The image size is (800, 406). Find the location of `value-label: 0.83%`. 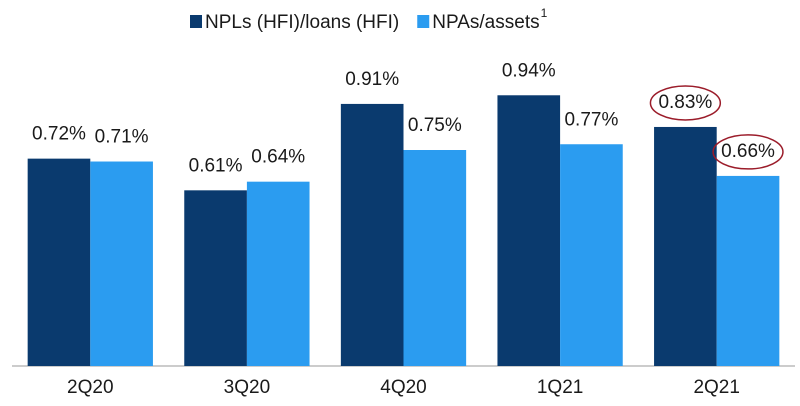

value-label: 0.83% is located at coordinates (685, 102).